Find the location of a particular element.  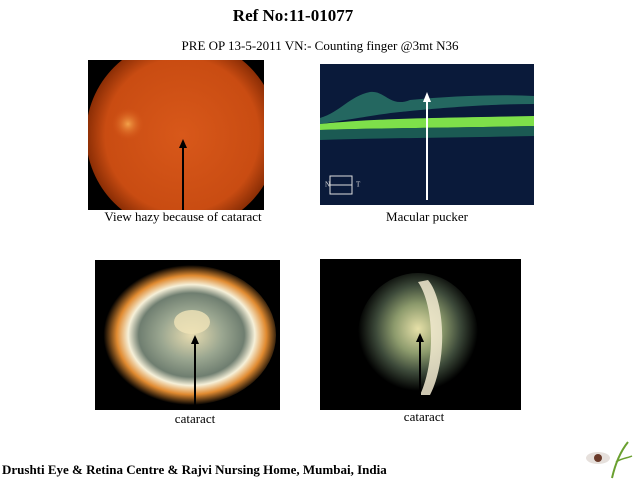

oct-image is located at coordinates (427, 134).